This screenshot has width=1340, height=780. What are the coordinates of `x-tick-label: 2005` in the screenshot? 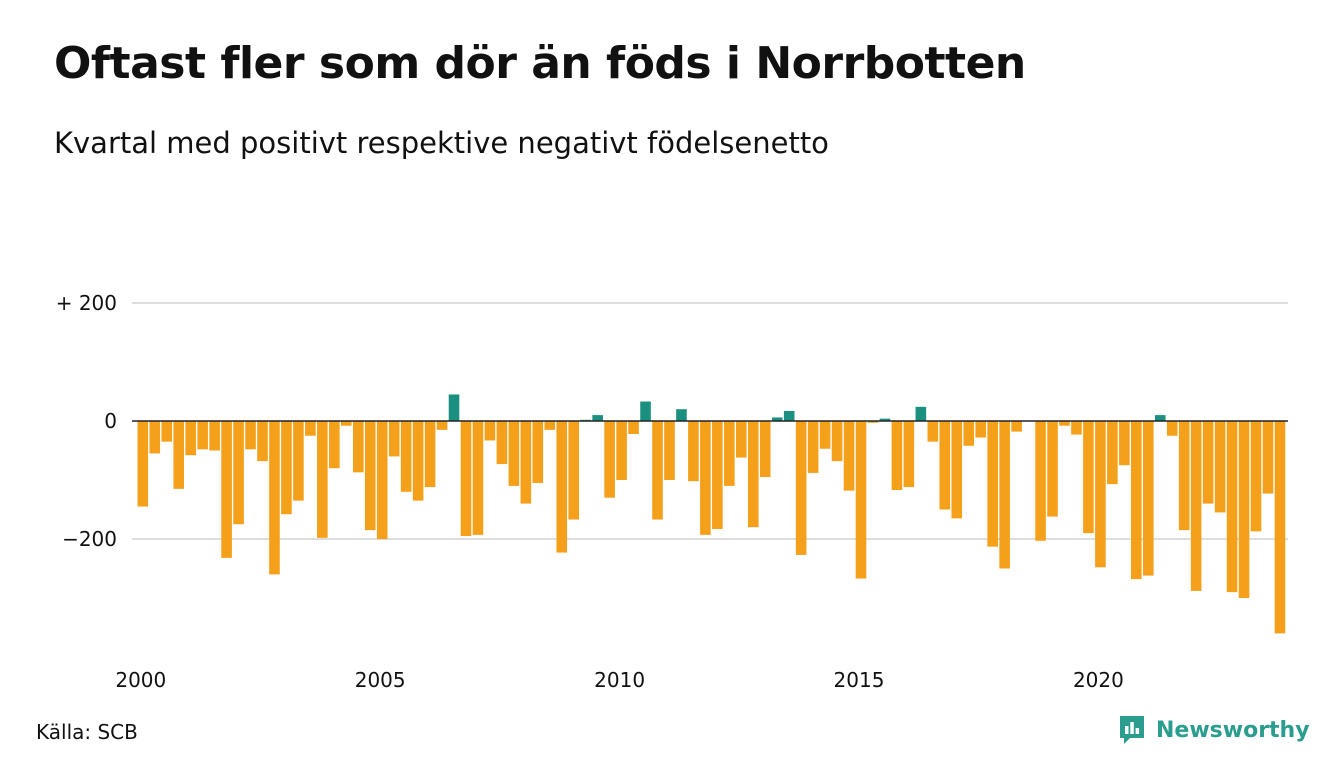 It's located at (380, 680).